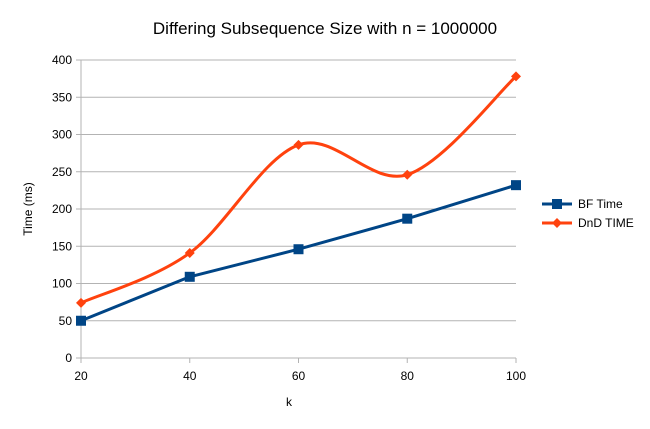 Image resolution: width=650 pixels, height=429 pixels. Describe the element at coordinates (62, 97) in the screenshot. I see `y-tick-label: 350` at that location.